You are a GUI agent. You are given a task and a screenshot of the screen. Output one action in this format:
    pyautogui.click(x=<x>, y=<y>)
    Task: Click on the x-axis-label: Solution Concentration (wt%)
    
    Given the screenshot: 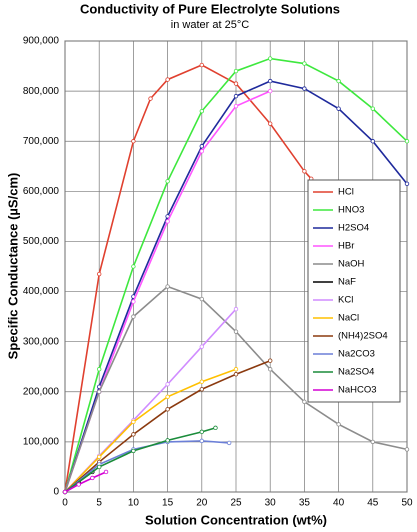 What is the action you would take?
    pyautogui.click(x=236, y=519)
    